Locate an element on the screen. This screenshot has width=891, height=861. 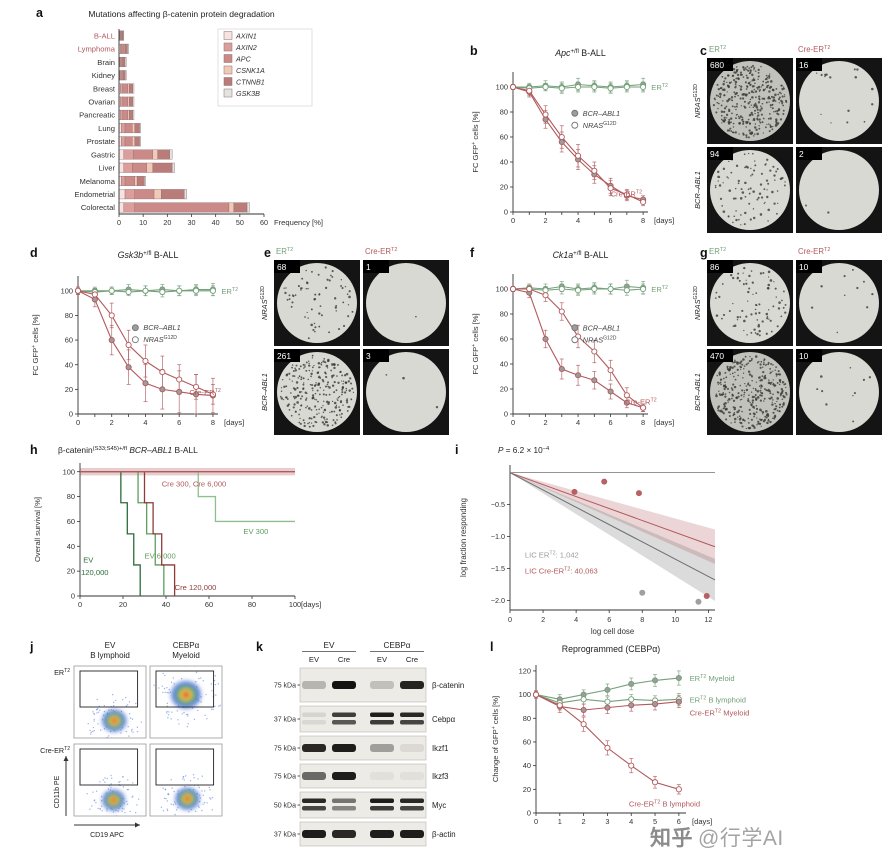
svg-text: Melanoma is located at coordinates (98, 181).